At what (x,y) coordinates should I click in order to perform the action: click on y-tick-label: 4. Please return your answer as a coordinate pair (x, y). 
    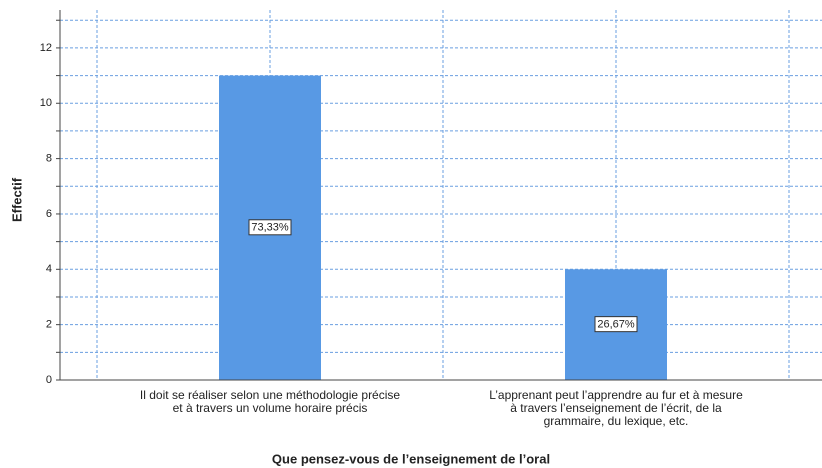
    Looking at the image, I should click on (49, 269).